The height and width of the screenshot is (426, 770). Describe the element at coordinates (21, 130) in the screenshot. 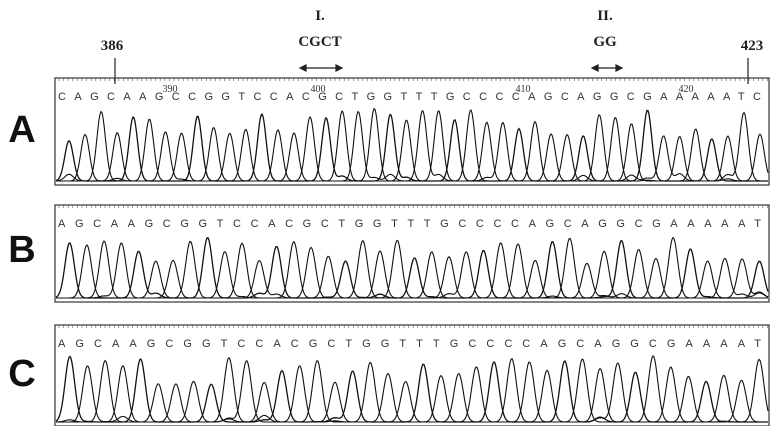

I see `panel-label: A` at that location.